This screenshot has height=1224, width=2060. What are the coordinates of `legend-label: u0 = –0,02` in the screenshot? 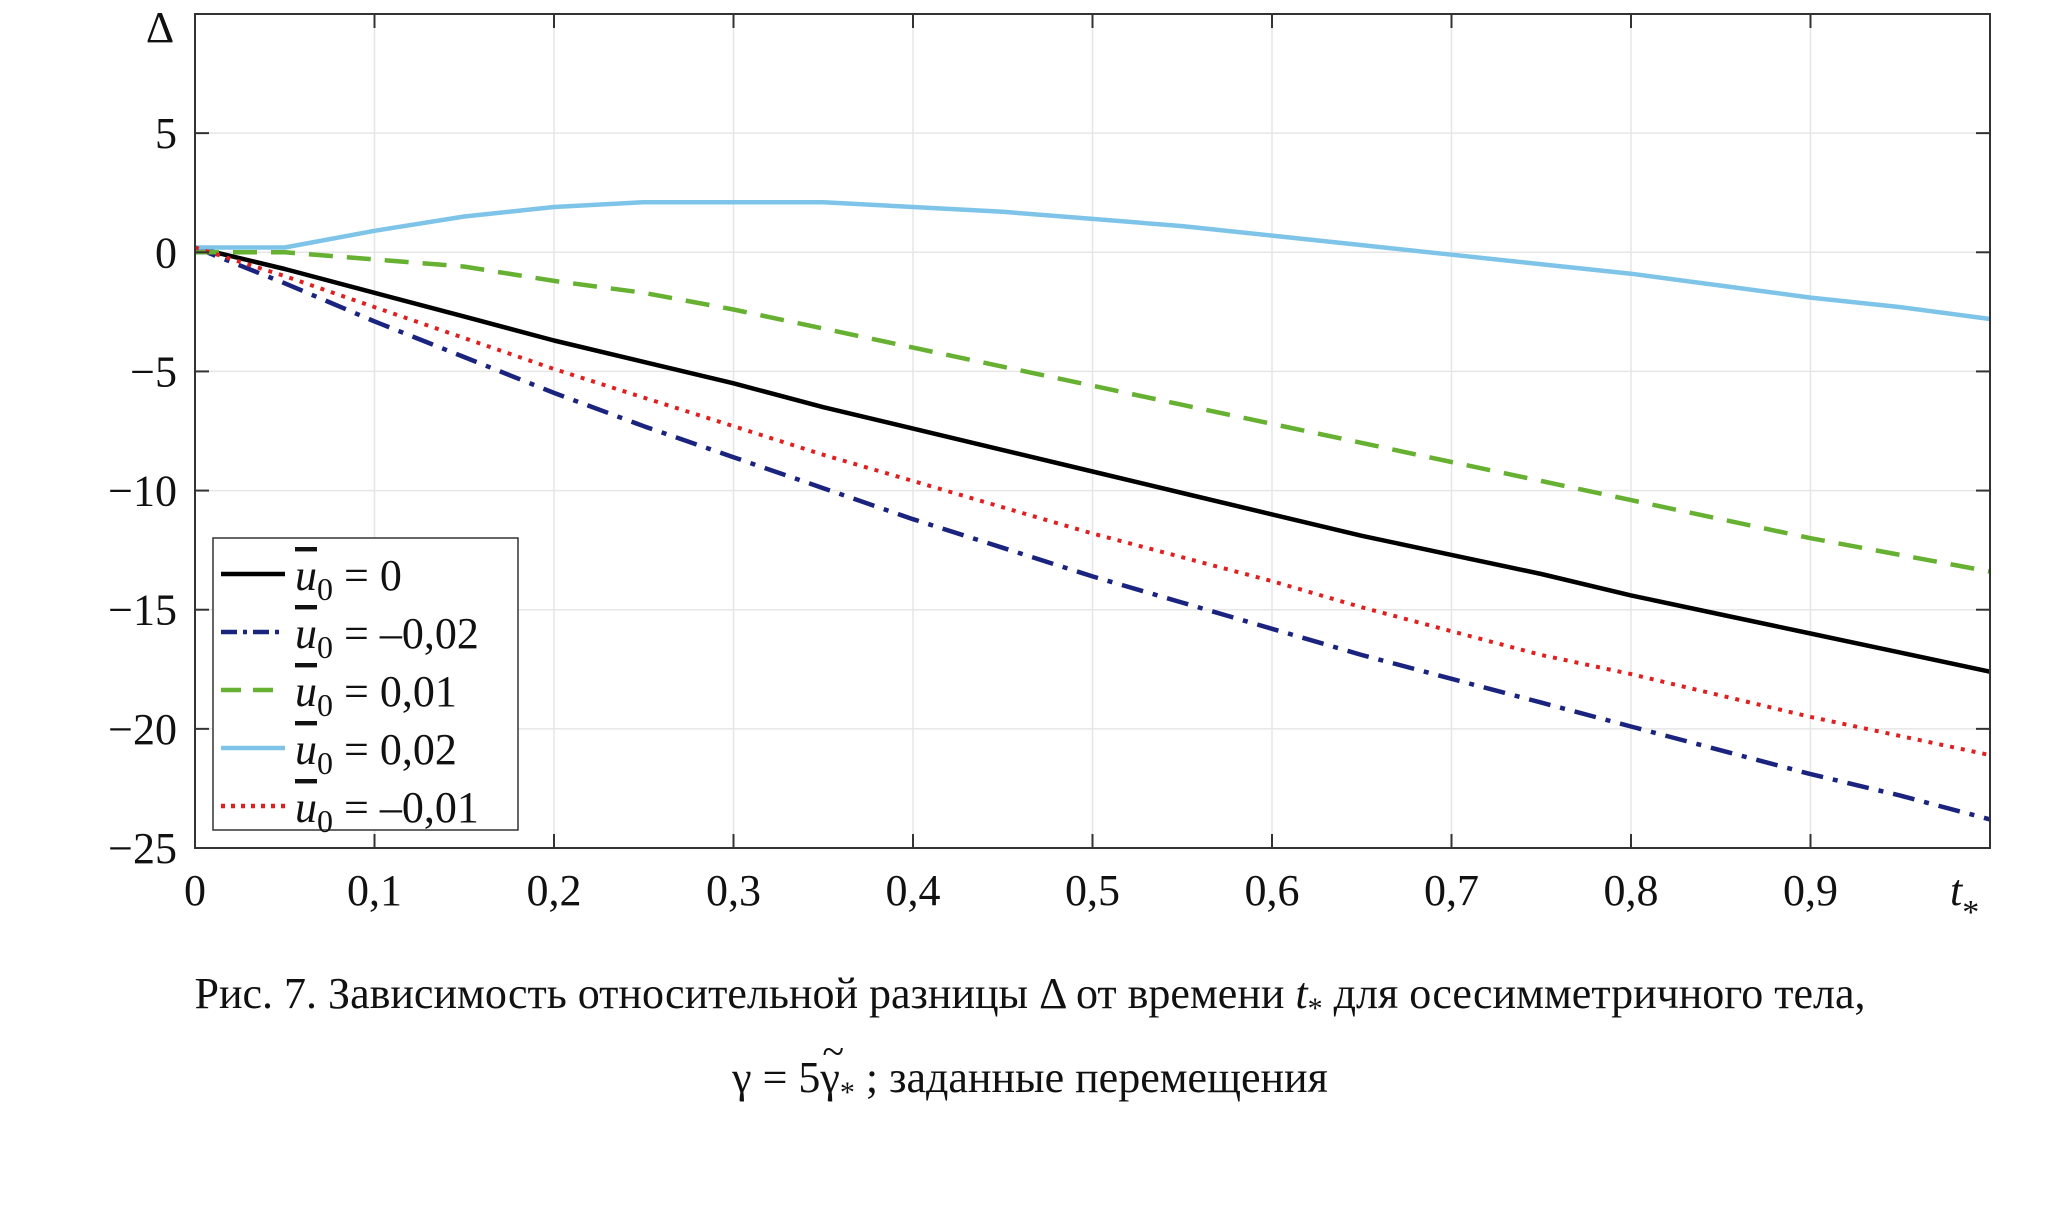 It's located at (387, 637).